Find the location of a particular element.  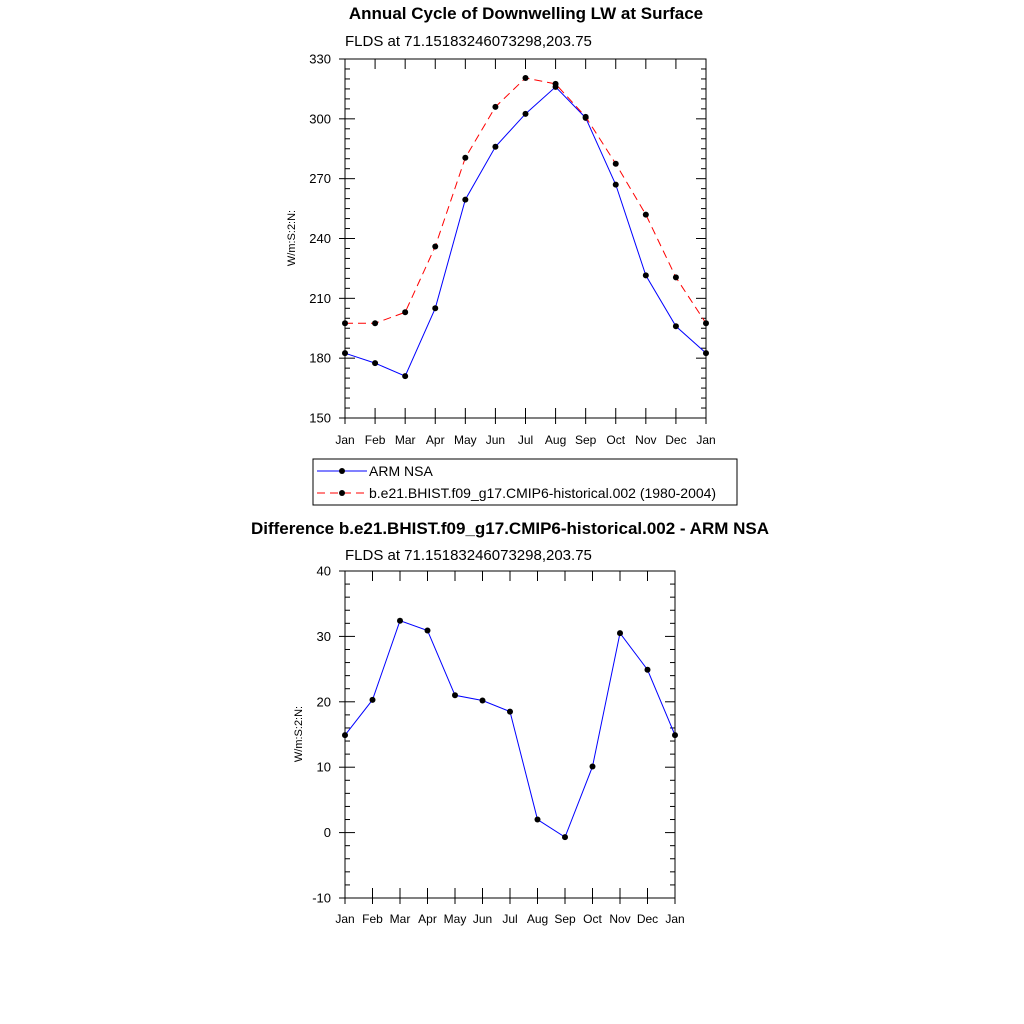

y-tick-label: 150 is located at coordinates (320, 418).